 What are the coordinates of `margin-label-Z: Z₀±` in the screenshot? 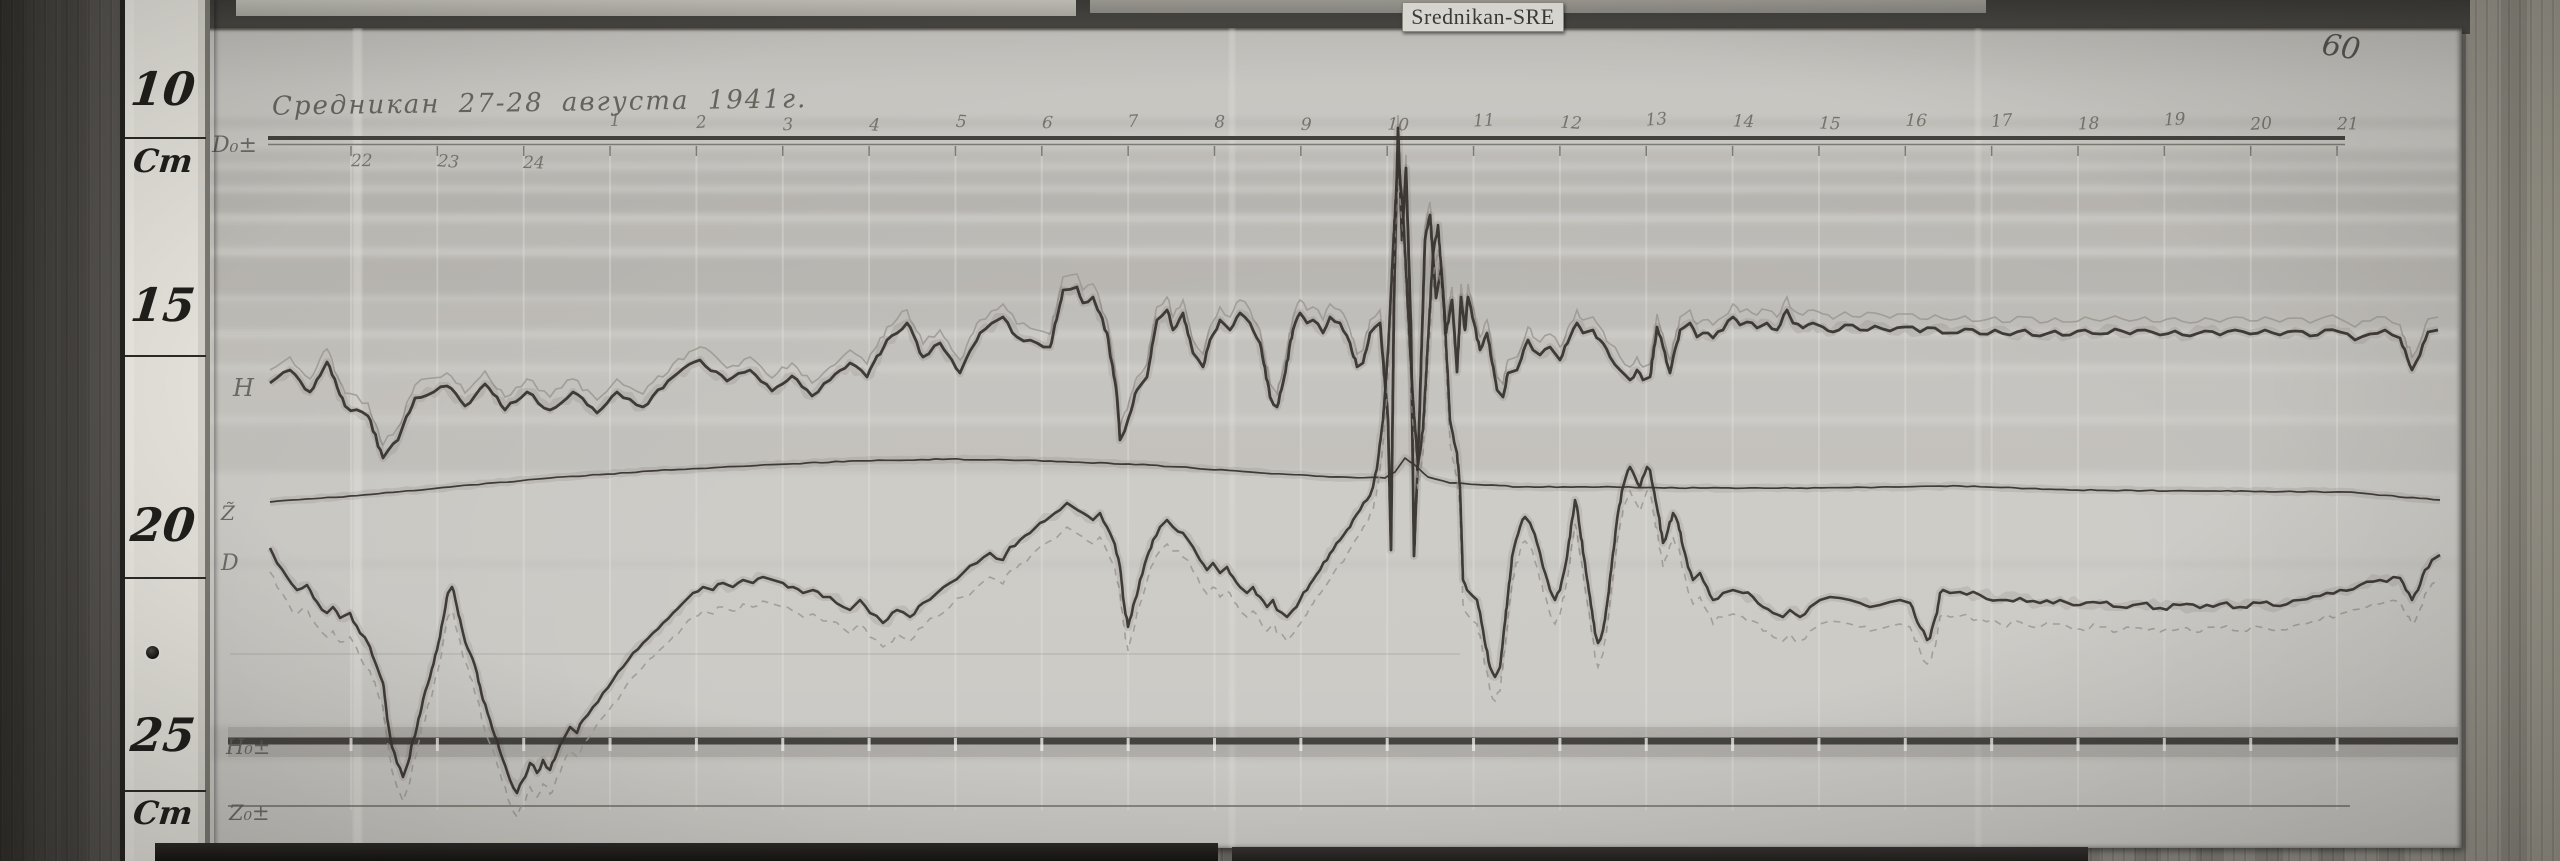 It's located at (249, 813).